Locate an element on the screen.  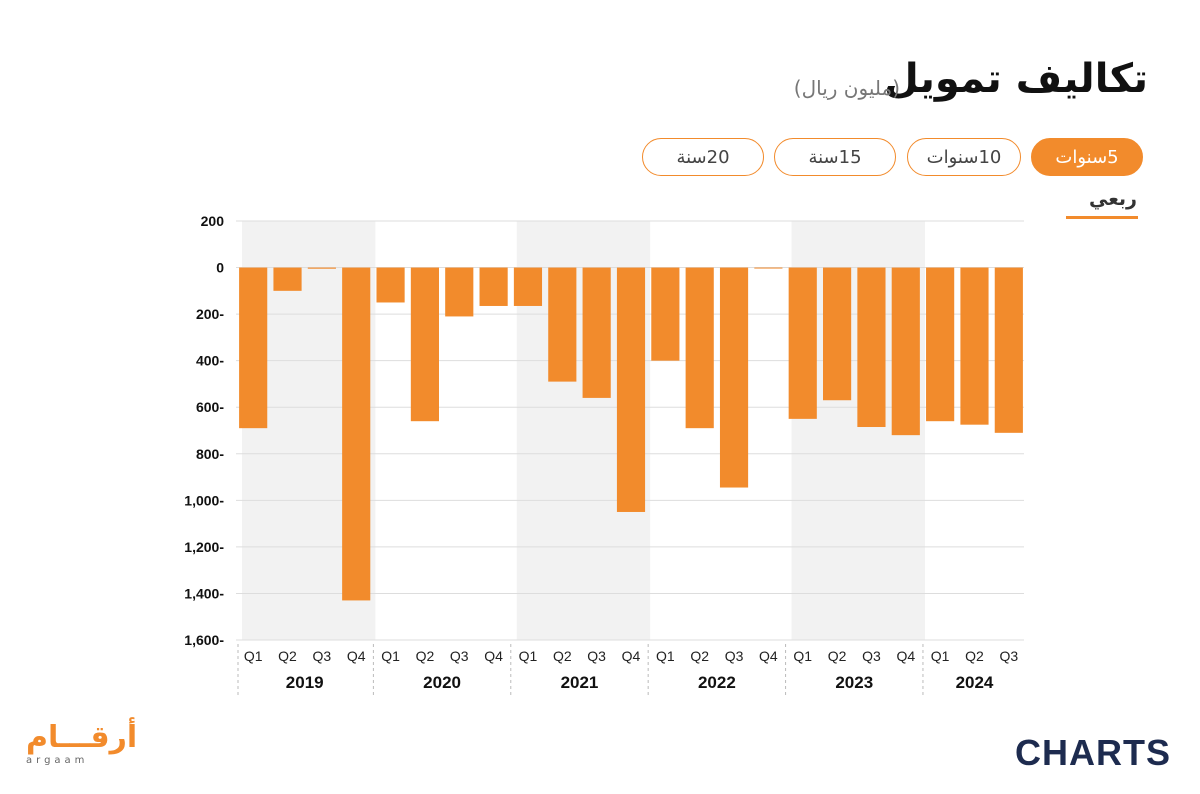
y-tick-label: 200- is located at coordinates (210, 314).